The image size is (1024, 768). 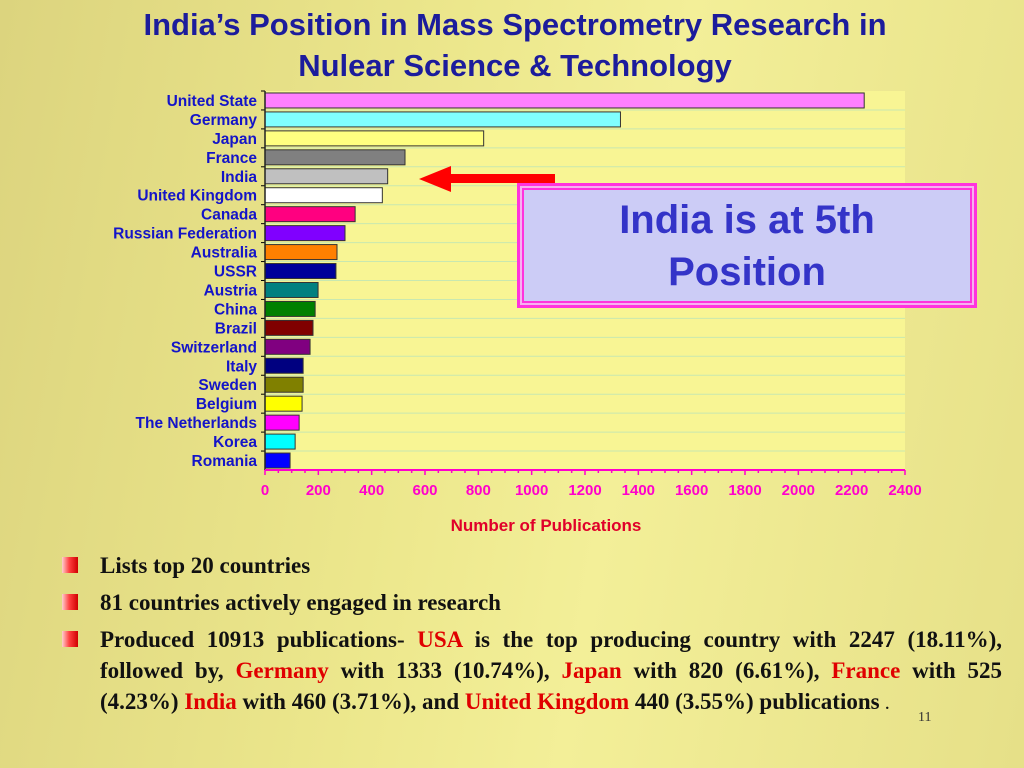 What do you see at coordinates (235, 442) in the screenshot?
I see `category-label: Korea` at bounding box center [235, 442].